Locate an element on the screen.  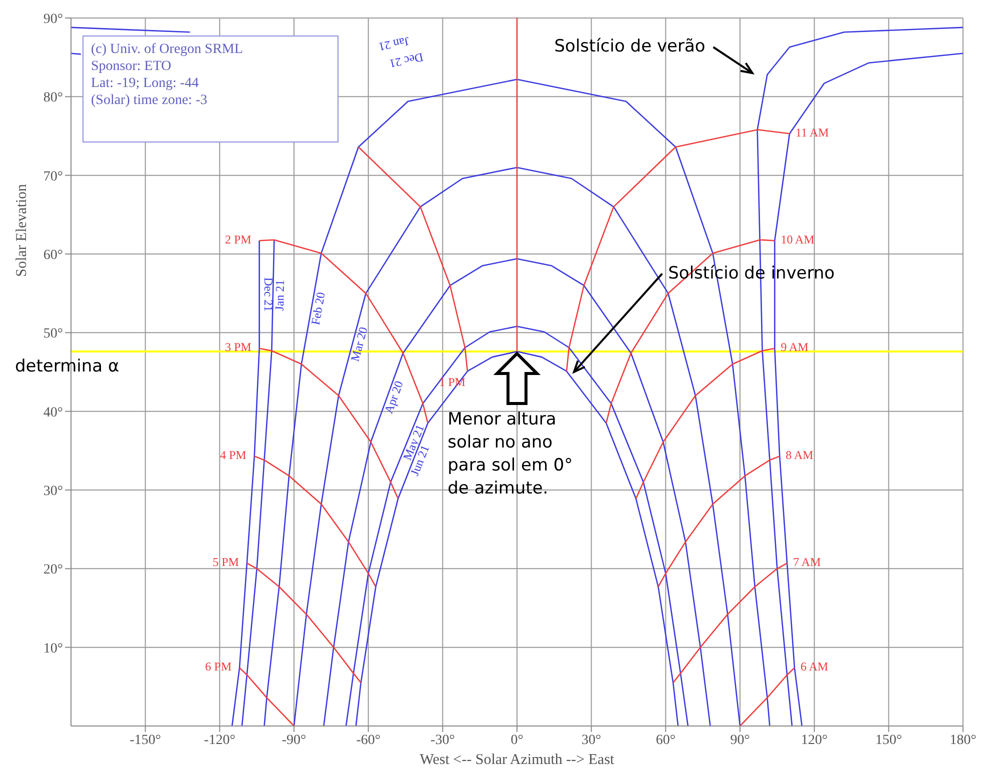
x-tick-label: 30° is located at coordinates (592, 740).